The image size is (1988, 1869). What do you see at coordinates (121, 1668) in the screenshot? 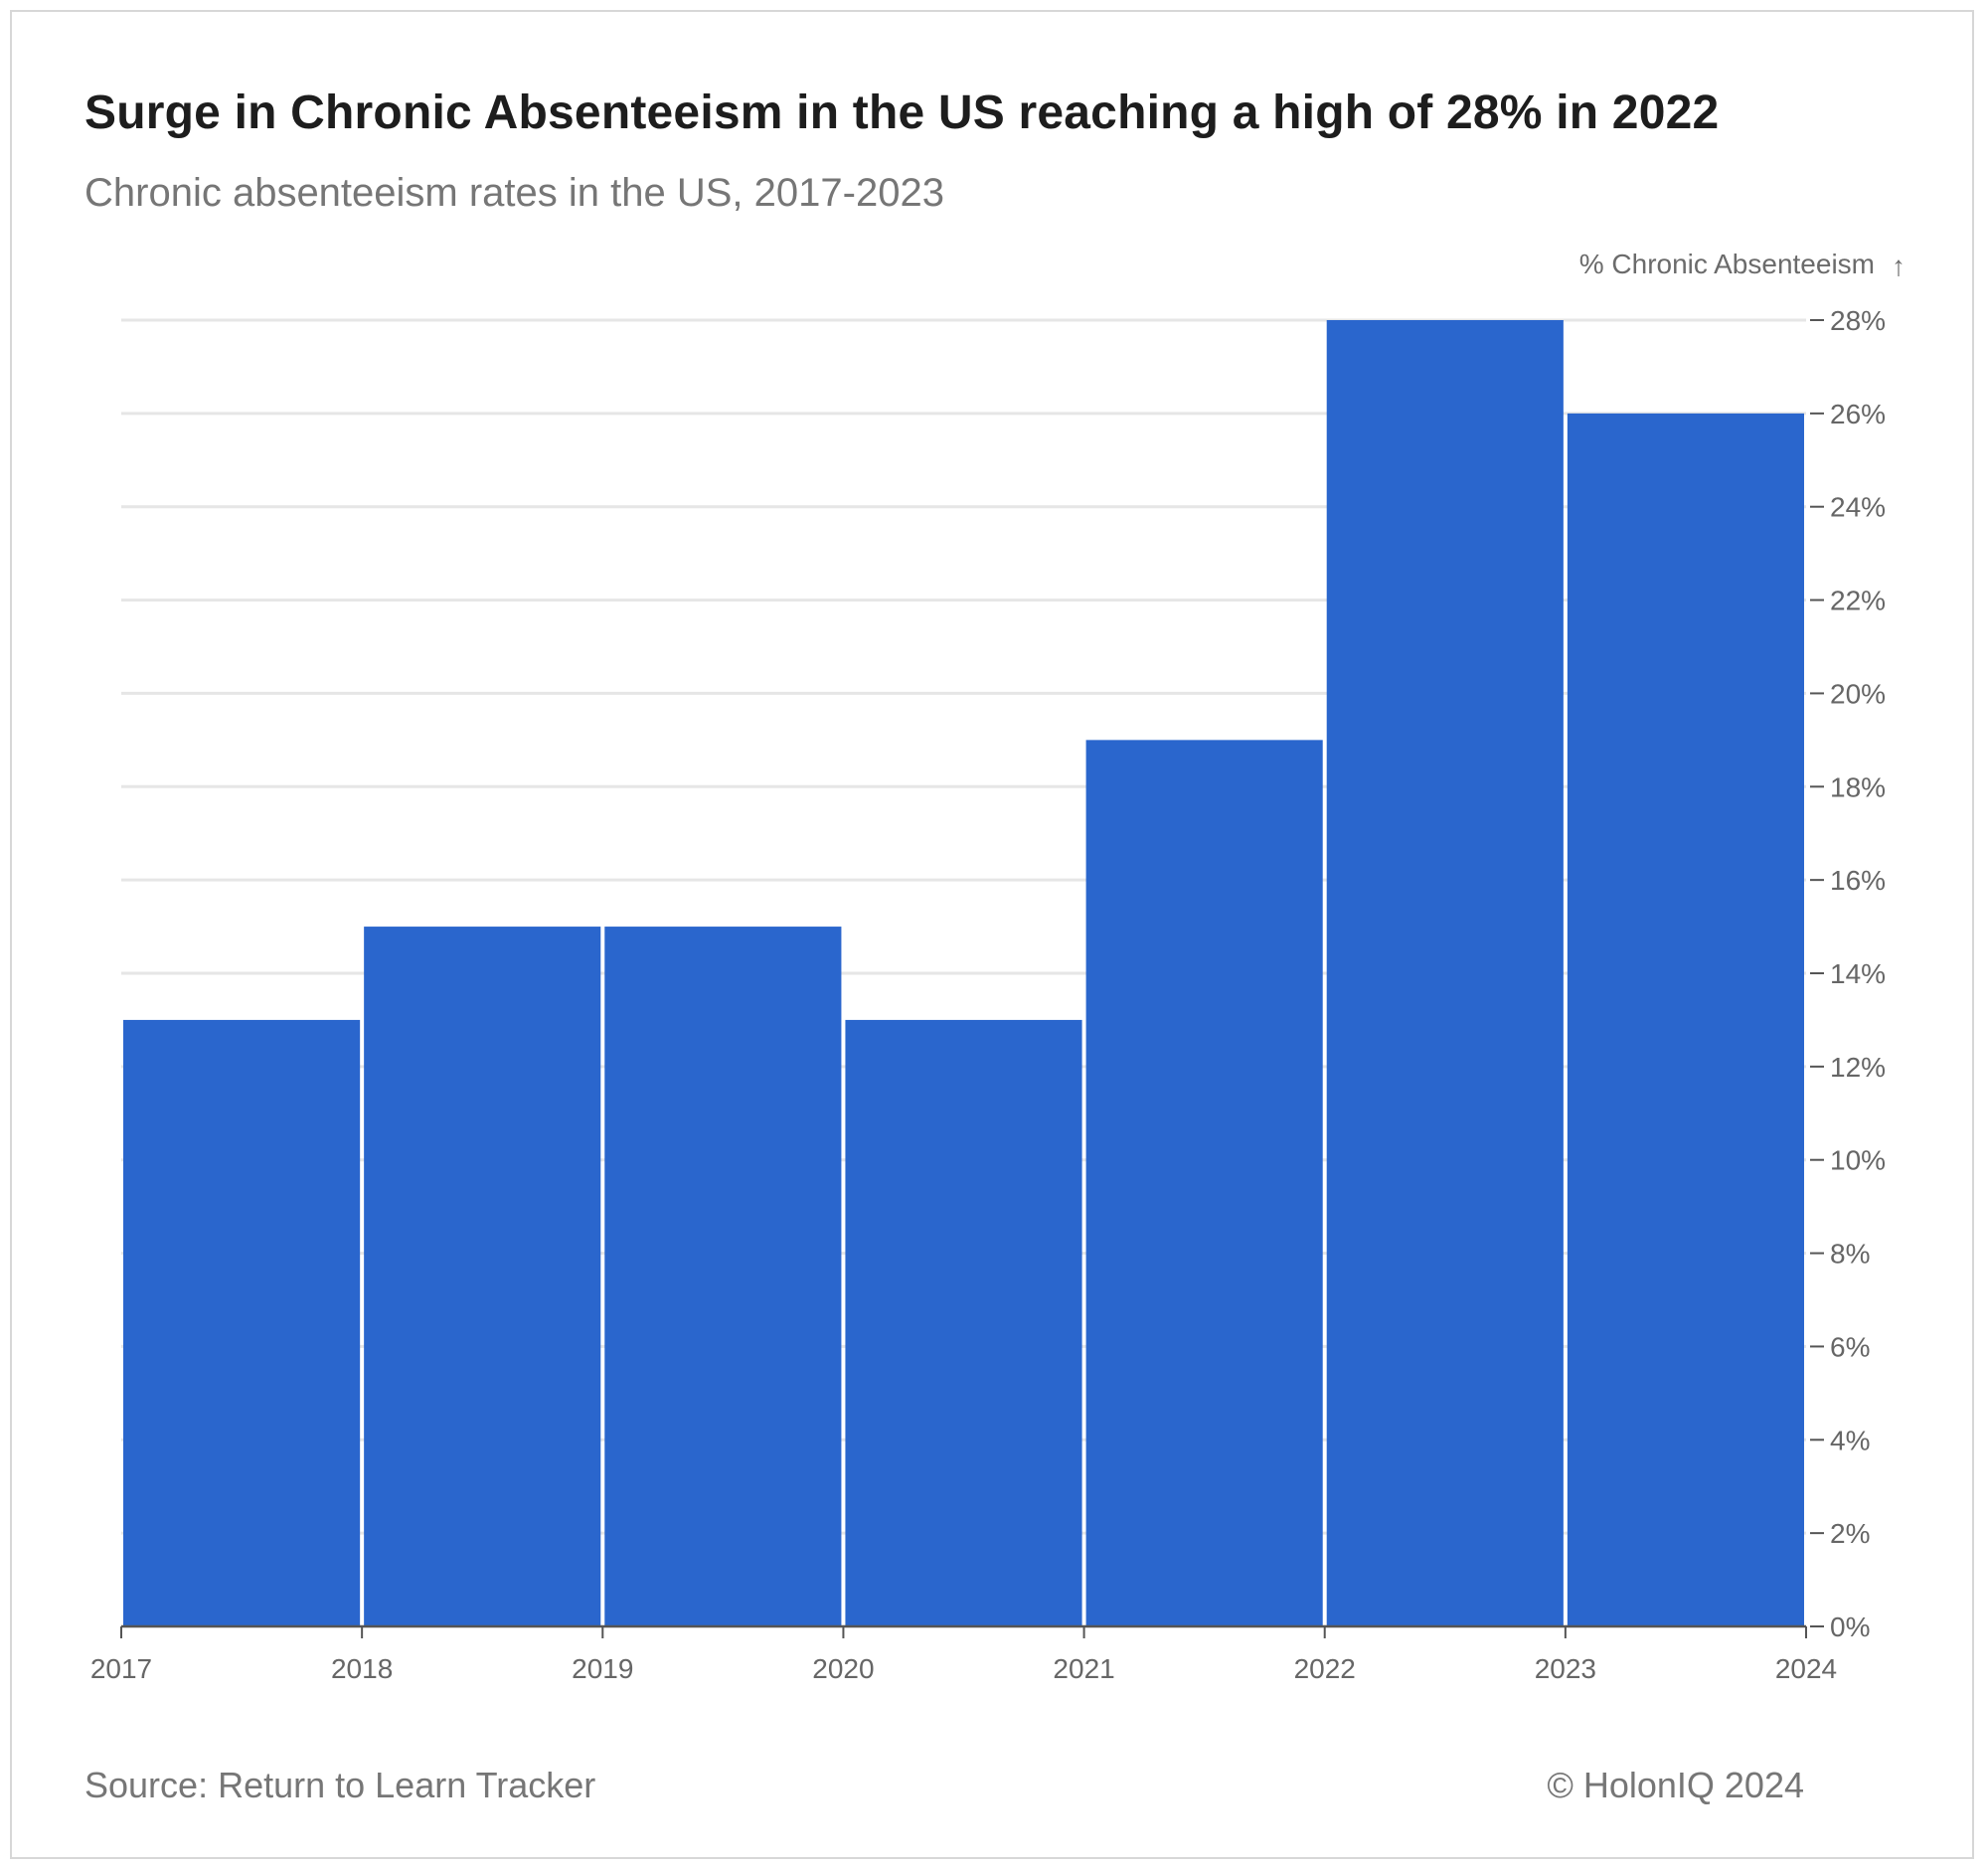
I see `x-tick-label-2017: 2017` at bounding box center [121, 1668].